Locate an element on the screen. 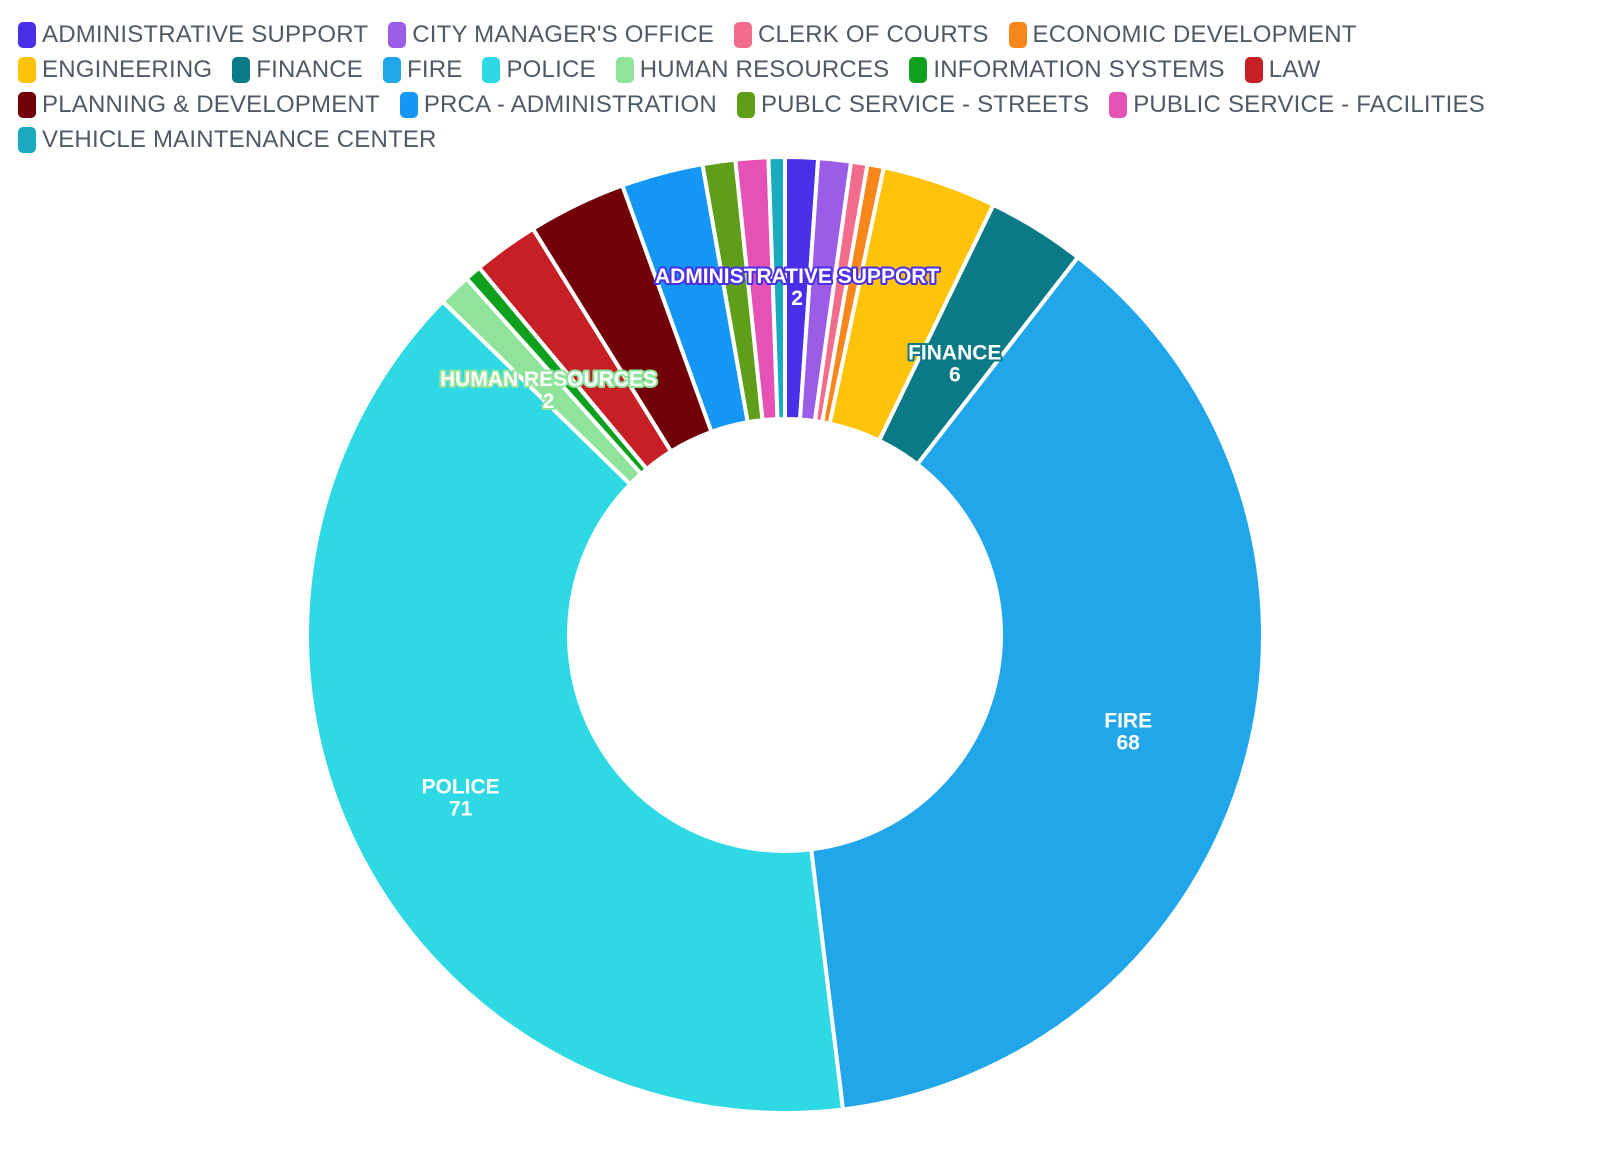  legend-item-vehicle-maintenance-center: VEHICLE MAINTENANCE CENTER is located at coordinates (227, 139).